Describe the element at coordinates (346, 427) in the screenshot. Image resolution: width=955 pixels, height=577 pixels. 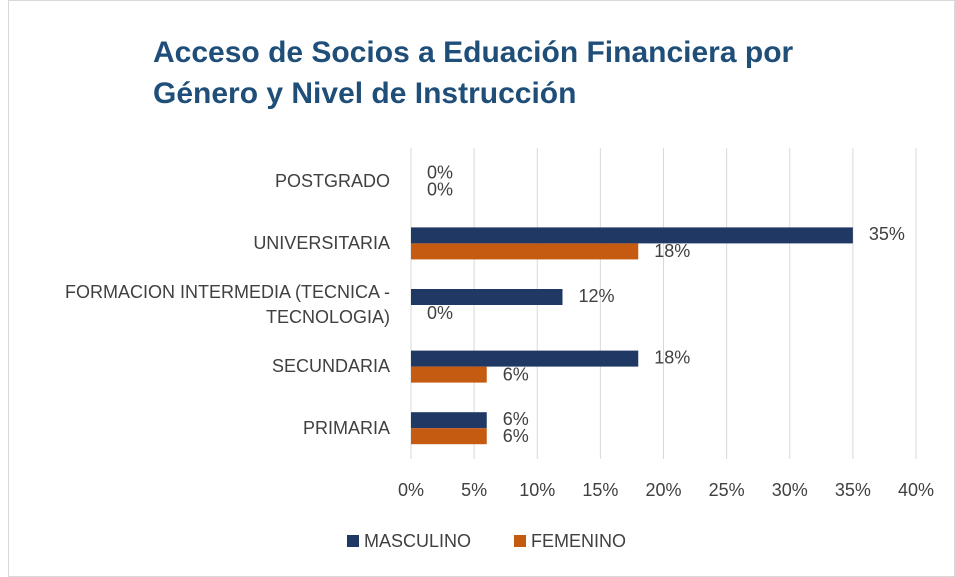
I see `y-tick-label: PRIMARIA` at that location.